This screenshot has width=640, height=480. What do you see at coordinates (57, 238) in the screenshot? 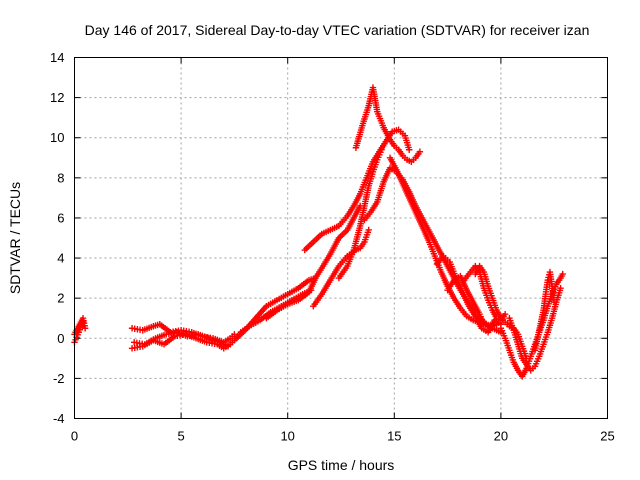
I see `y-tick-labels: -4 -2 0 2 4 6 8 10 12 14` at bounding box center [57, 238].